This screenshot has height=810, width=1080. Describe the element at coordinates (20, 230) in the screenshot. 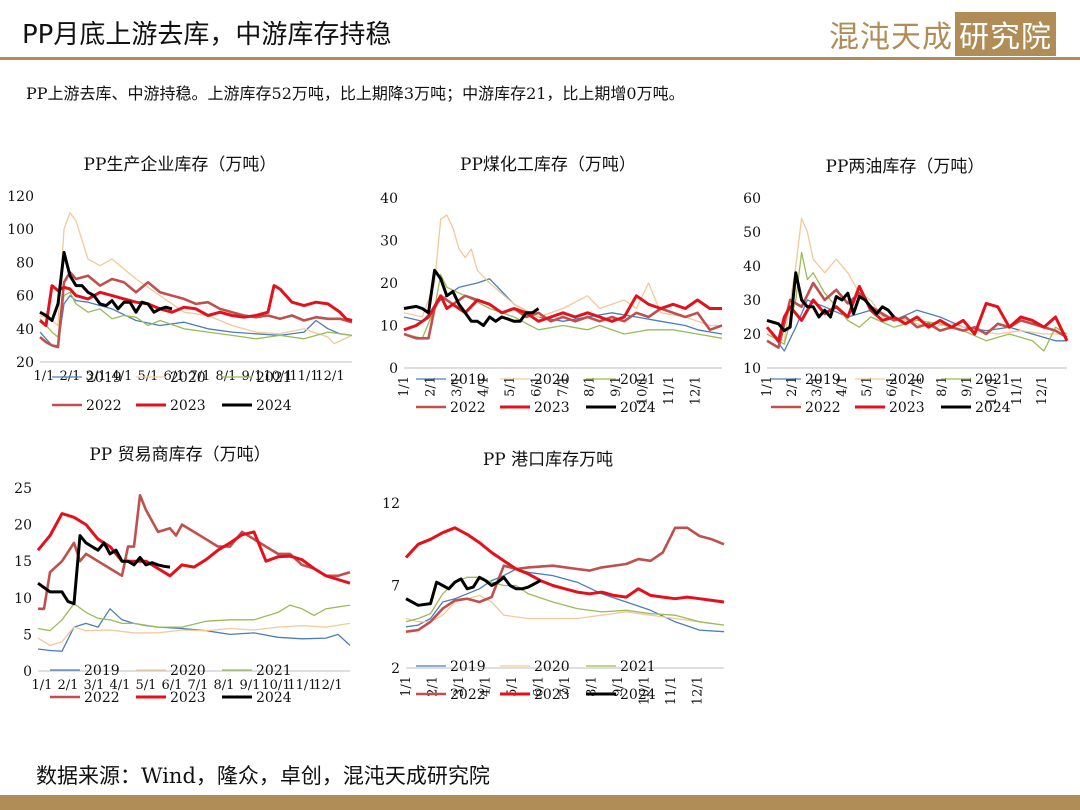

I see `y-tick-label: 100` at that location.